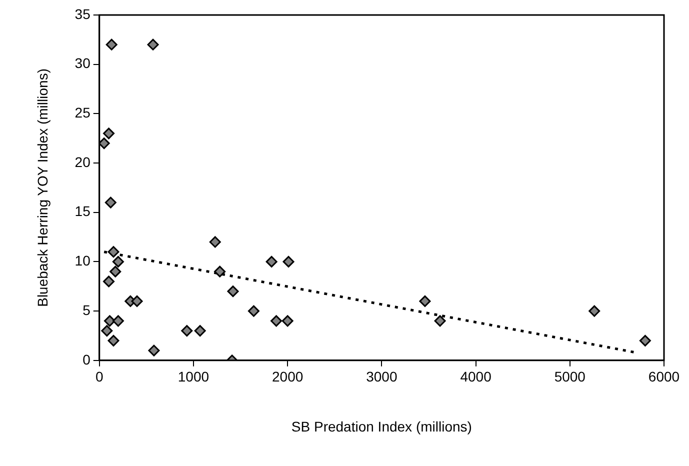  What do you see at coordinates (82, 112) in the screenshot?
I see `y-tick-label: 25` at bounding box center [82, 112].